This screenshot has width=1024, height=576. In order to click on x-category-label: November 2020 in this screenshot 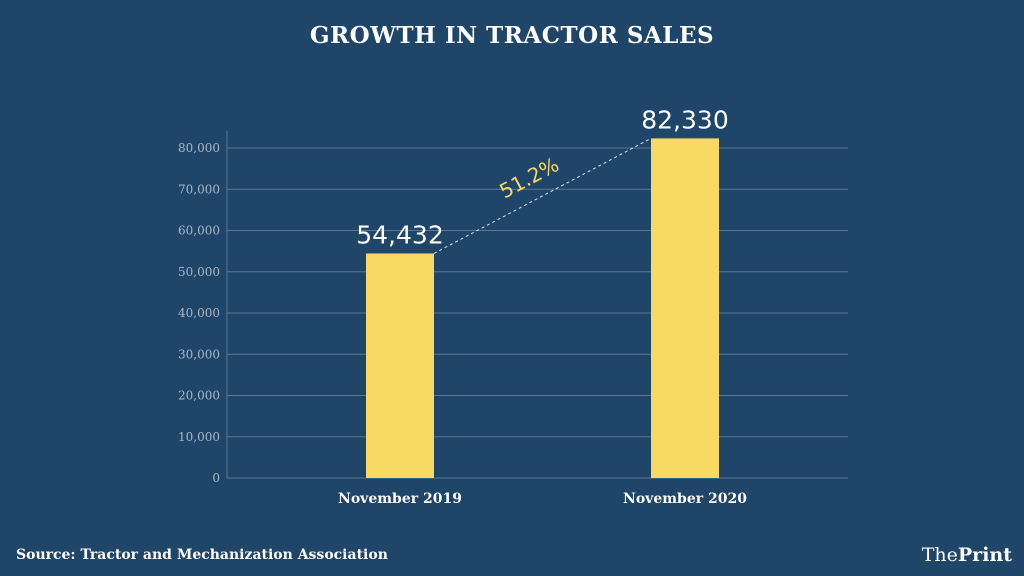, I will do `click(685, 499)`.